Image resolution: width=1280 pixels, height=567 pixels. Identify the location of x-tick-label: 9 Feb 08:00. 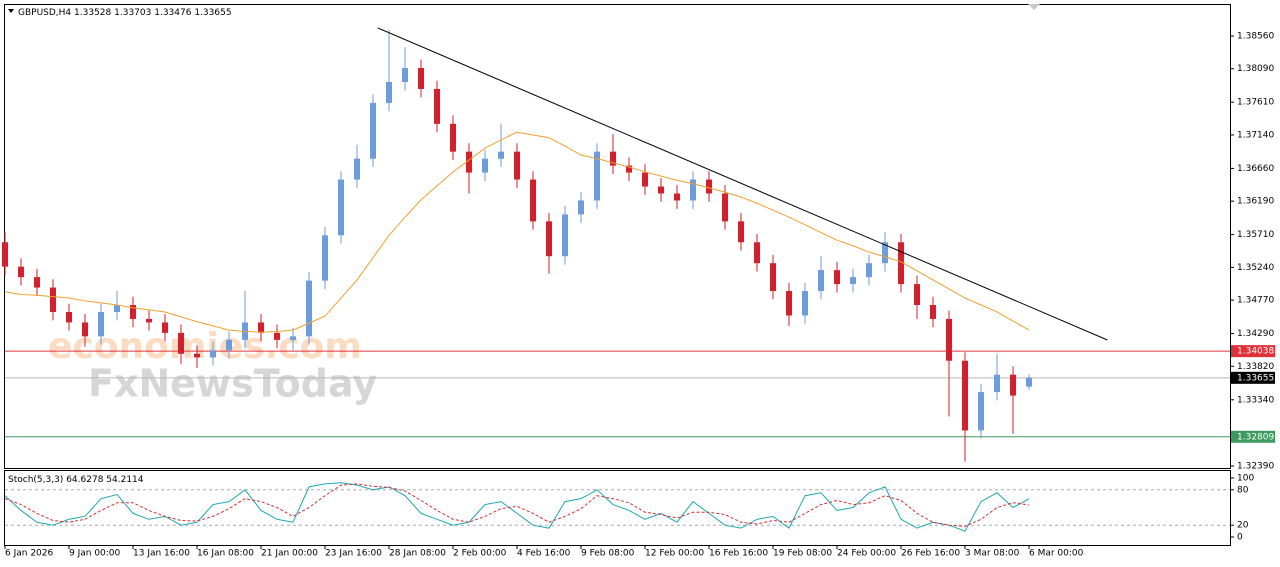
(608, 554).